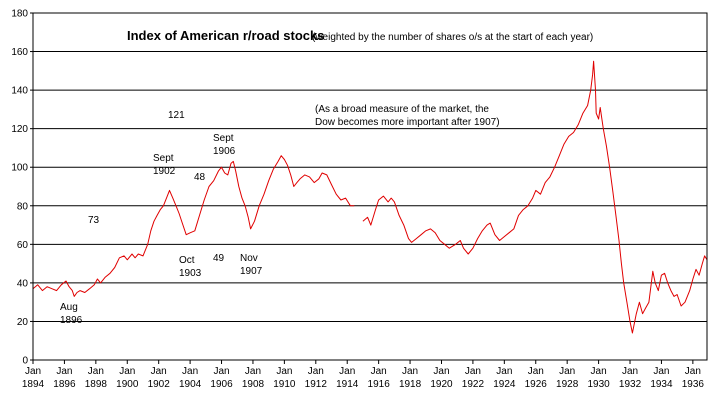 Image resolution: width=718 pixels, height=402 pixels. I want to click on y-tick-label-60: 60, so click(23, 245).